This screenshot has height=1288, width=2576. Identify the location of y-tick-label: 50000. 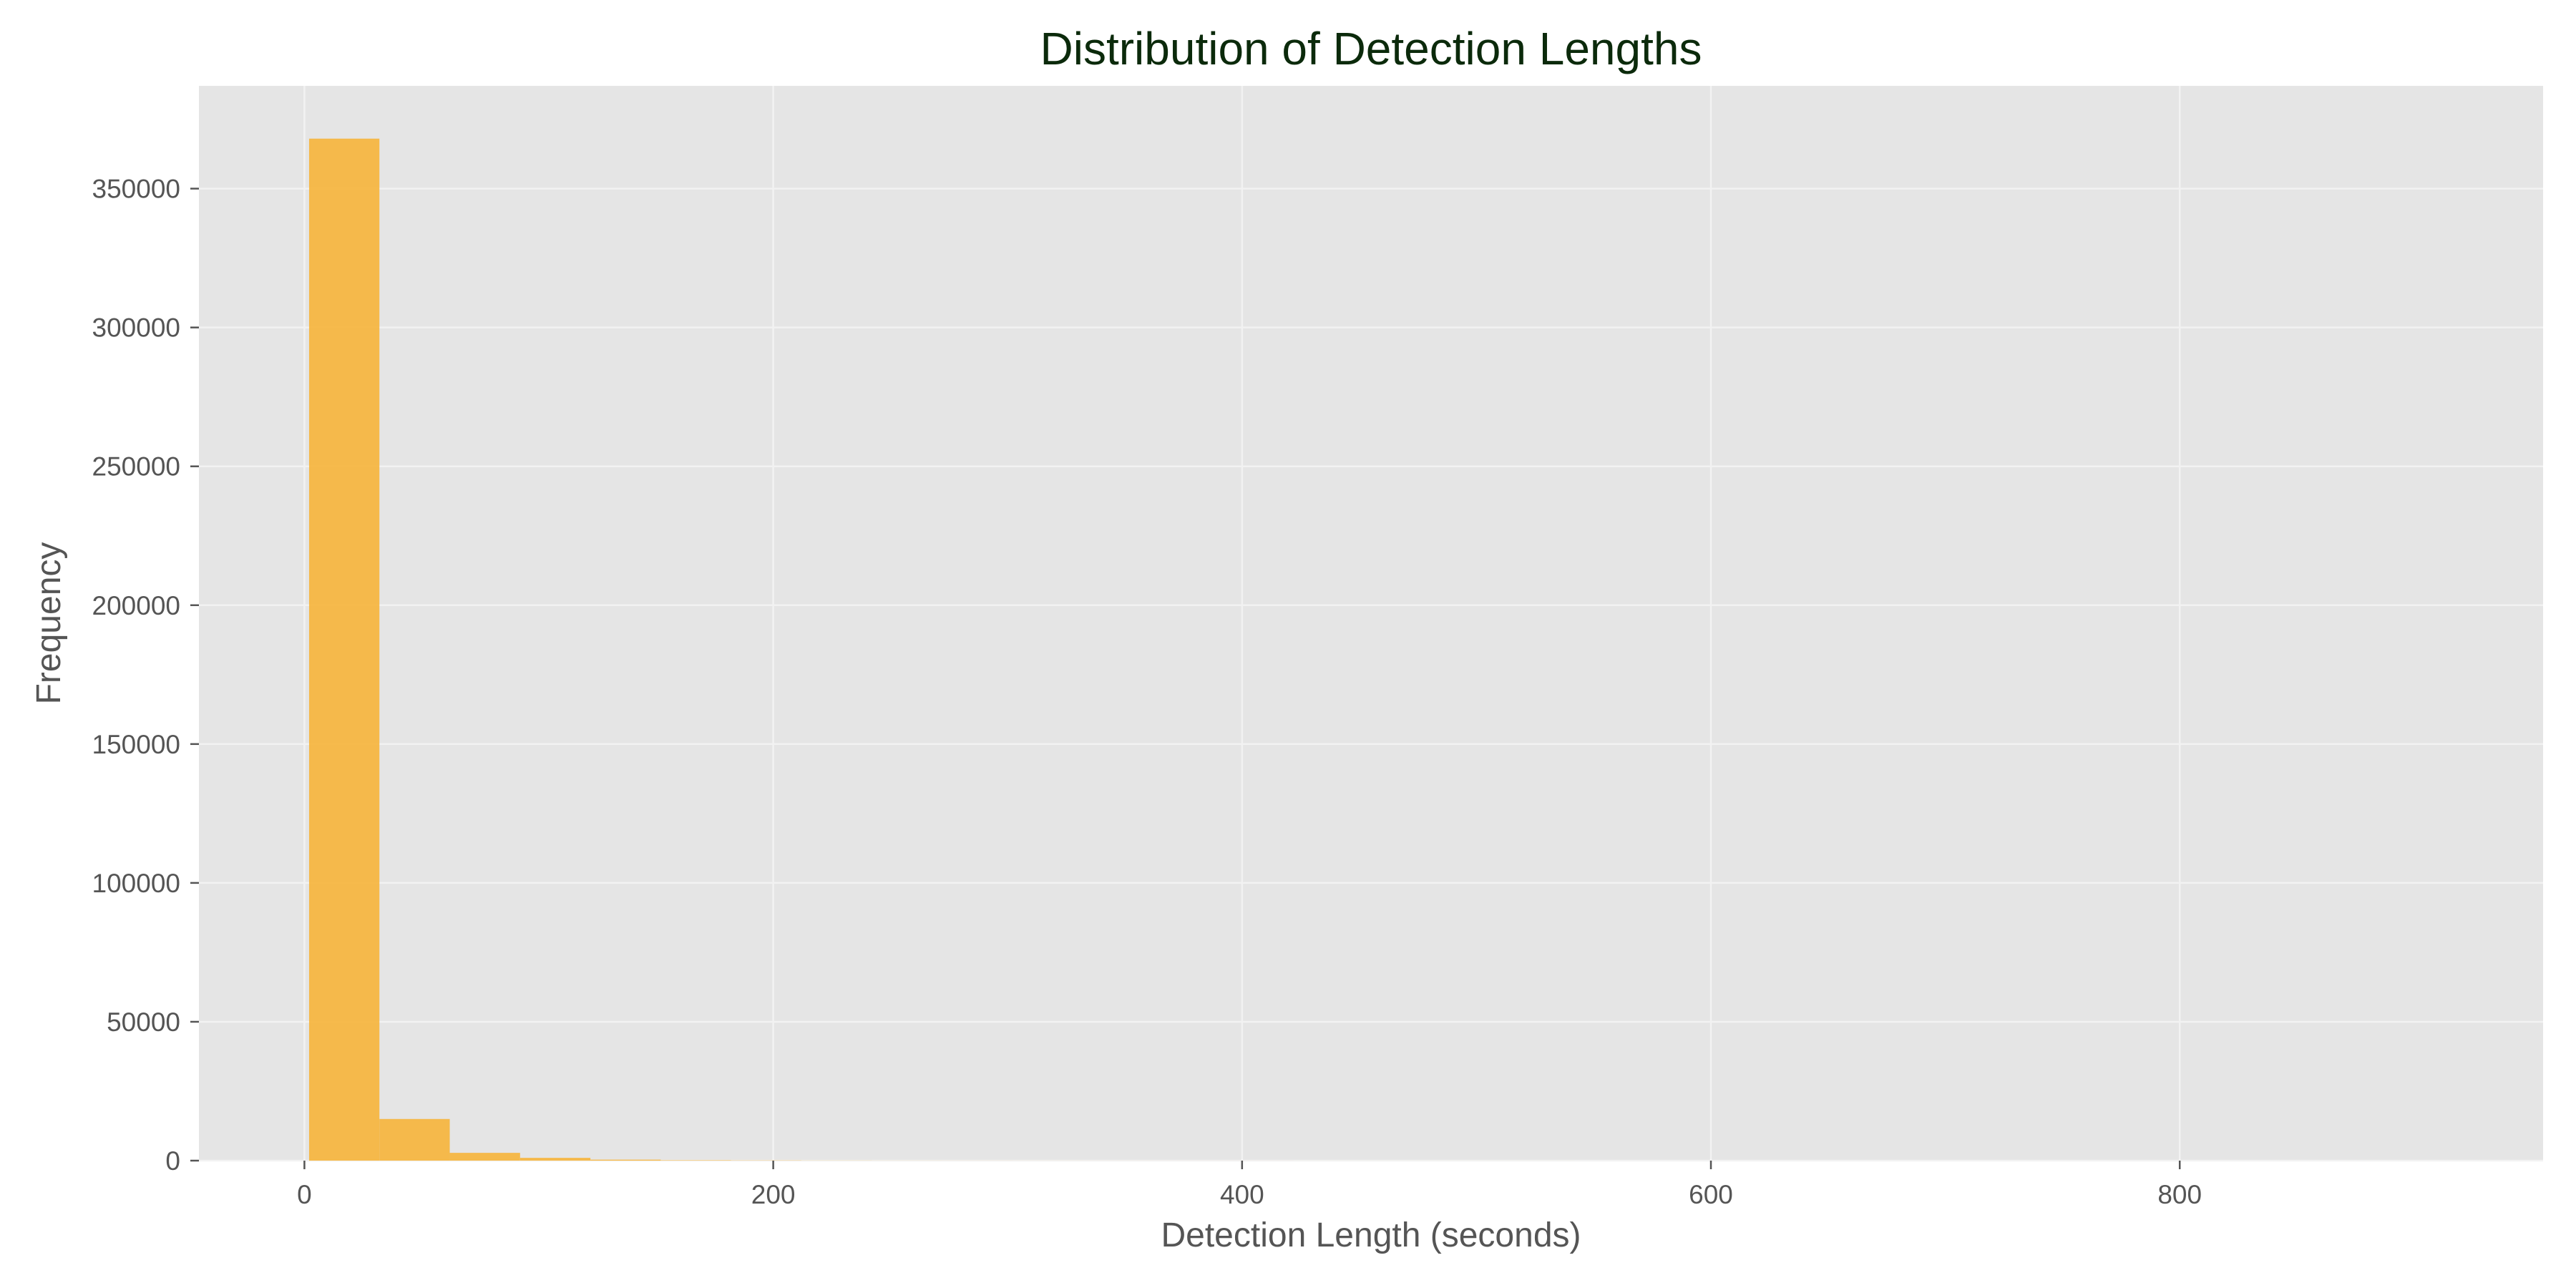
(143, 1022).